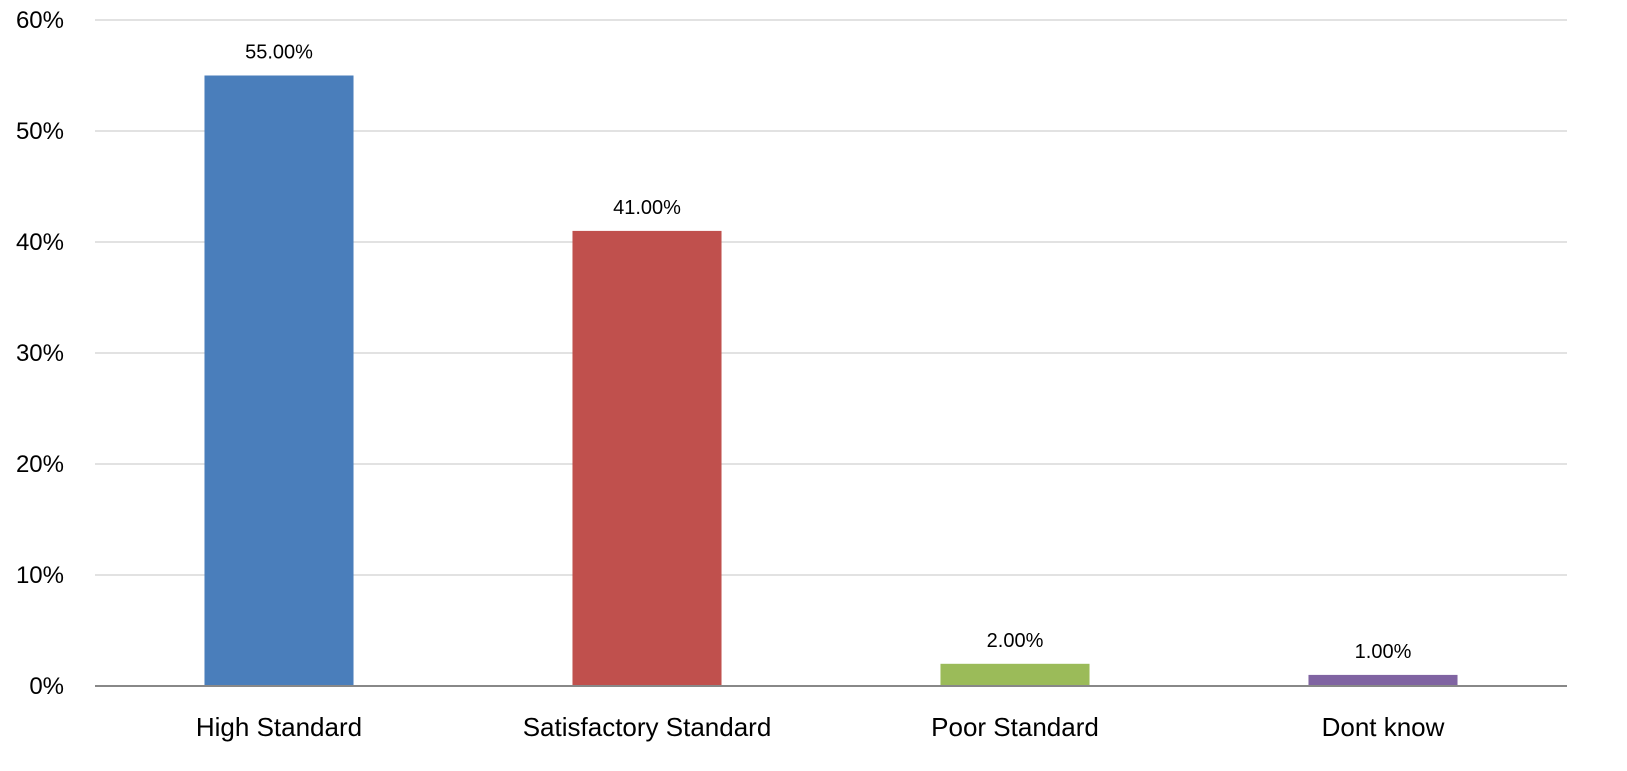 The image size is (1627, 771). I want to click on y-tick-label: 20%, so click(40, 464).